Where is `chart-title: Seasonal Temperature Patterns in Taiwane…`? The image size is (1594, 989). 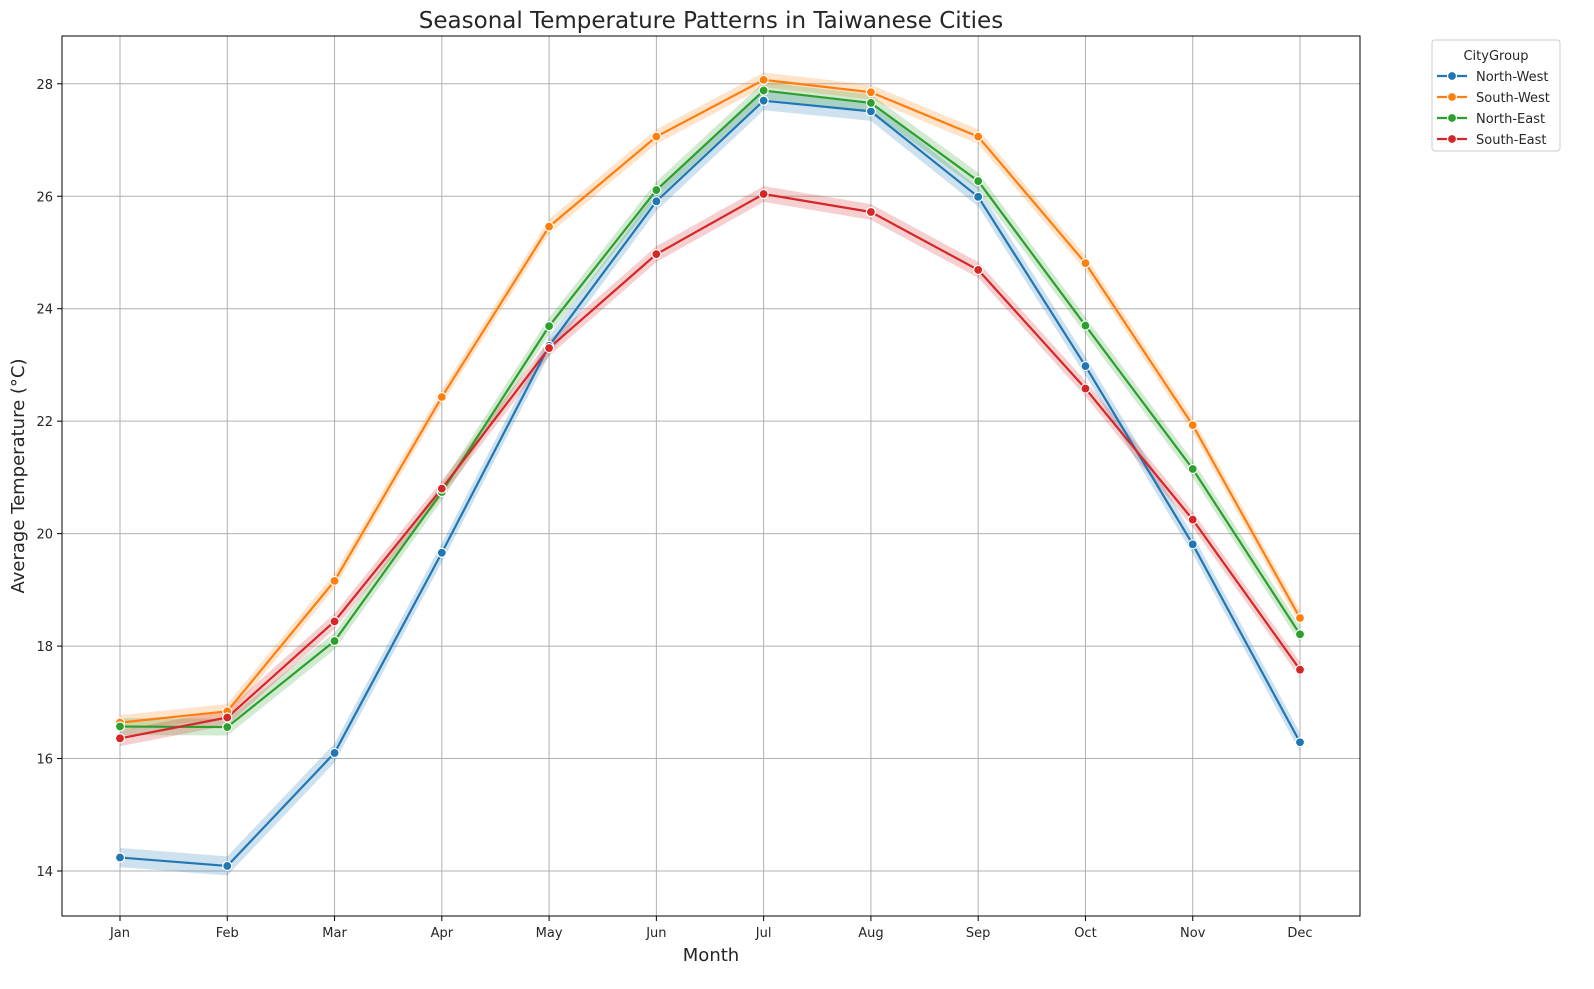 chart-title: Seasonal Temperature Patterns in Taiwane… is located at coordinates (711, 21).